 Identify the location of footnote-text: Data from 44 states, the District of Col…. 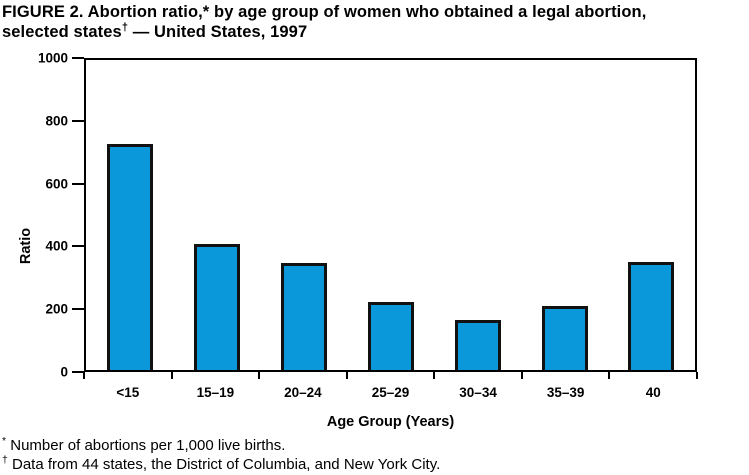
(224, 464).